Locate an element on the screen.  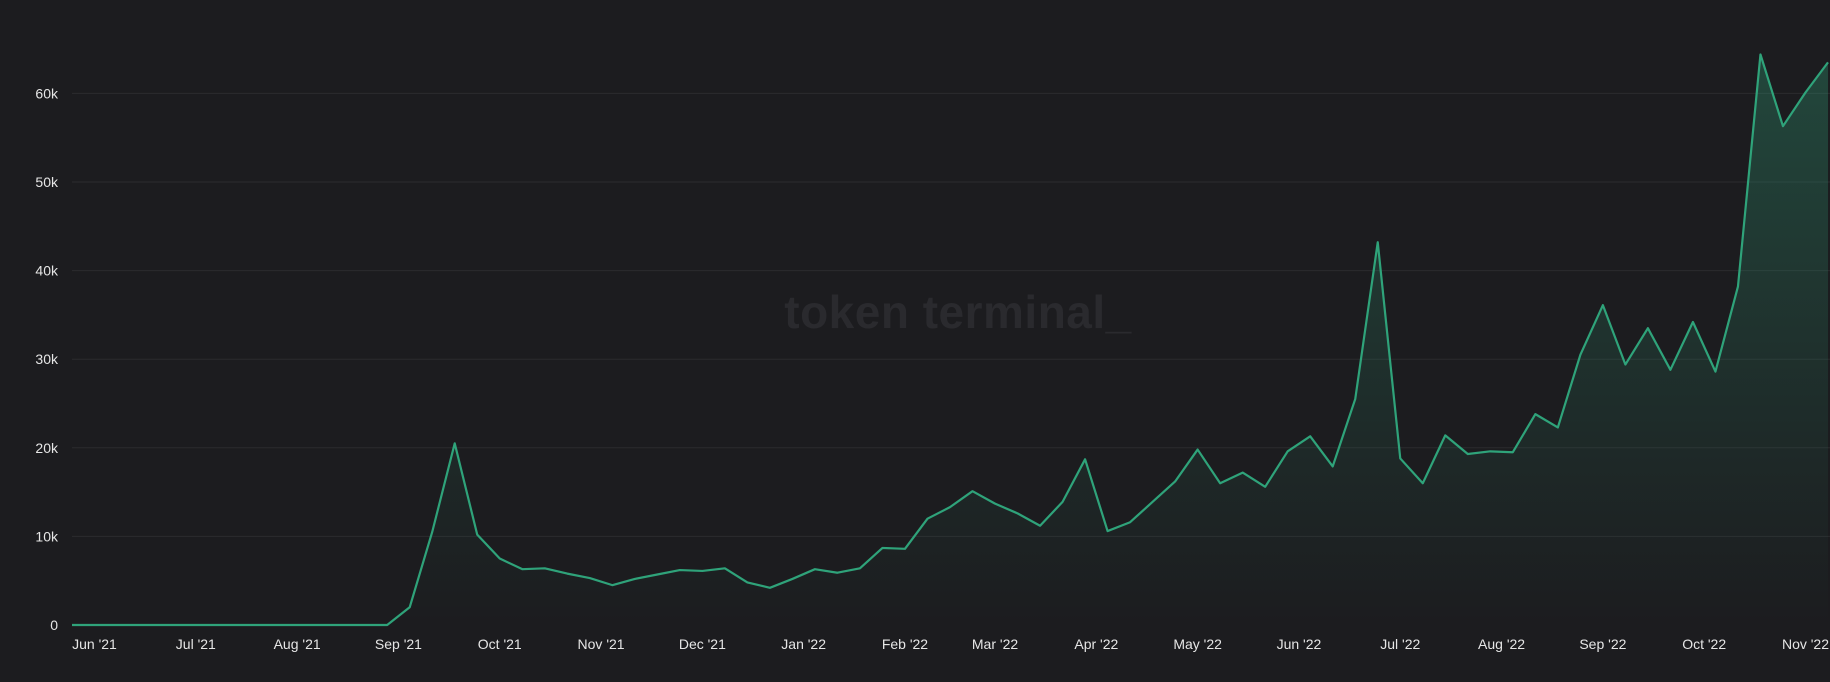
y-tick-label: 40k is located at coordinates (47, 271).